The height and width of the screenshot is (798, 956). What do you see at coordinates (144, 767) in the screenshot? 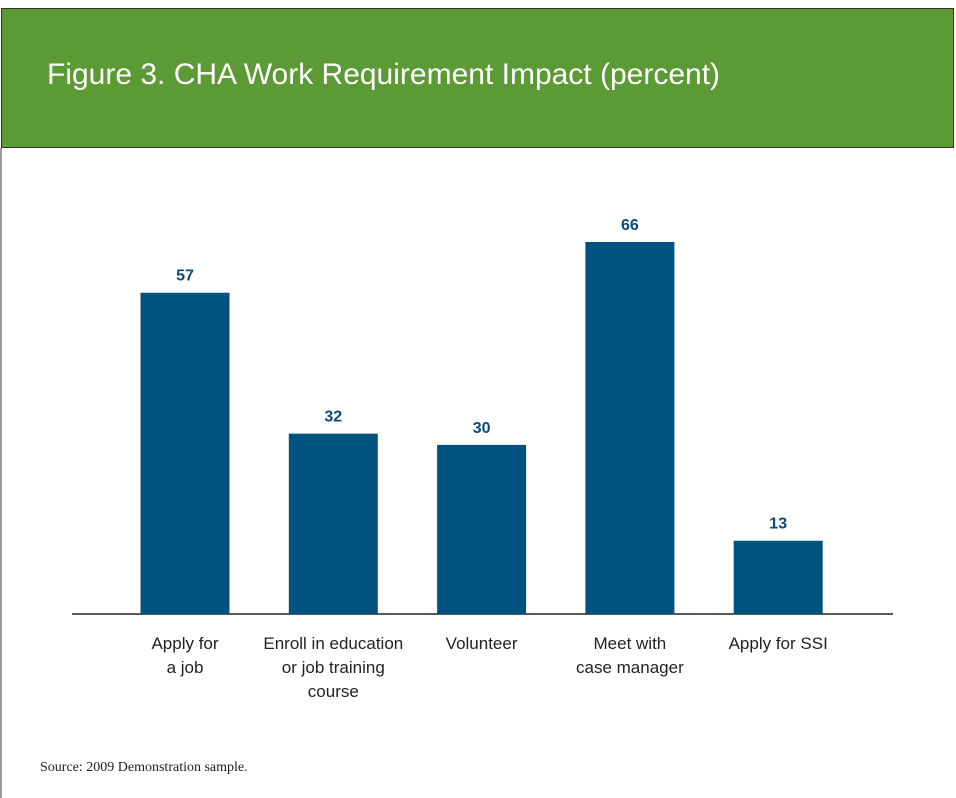
I see `source-note: Source: 2009 Demonstration sample.` at bounding box center [144, 767].